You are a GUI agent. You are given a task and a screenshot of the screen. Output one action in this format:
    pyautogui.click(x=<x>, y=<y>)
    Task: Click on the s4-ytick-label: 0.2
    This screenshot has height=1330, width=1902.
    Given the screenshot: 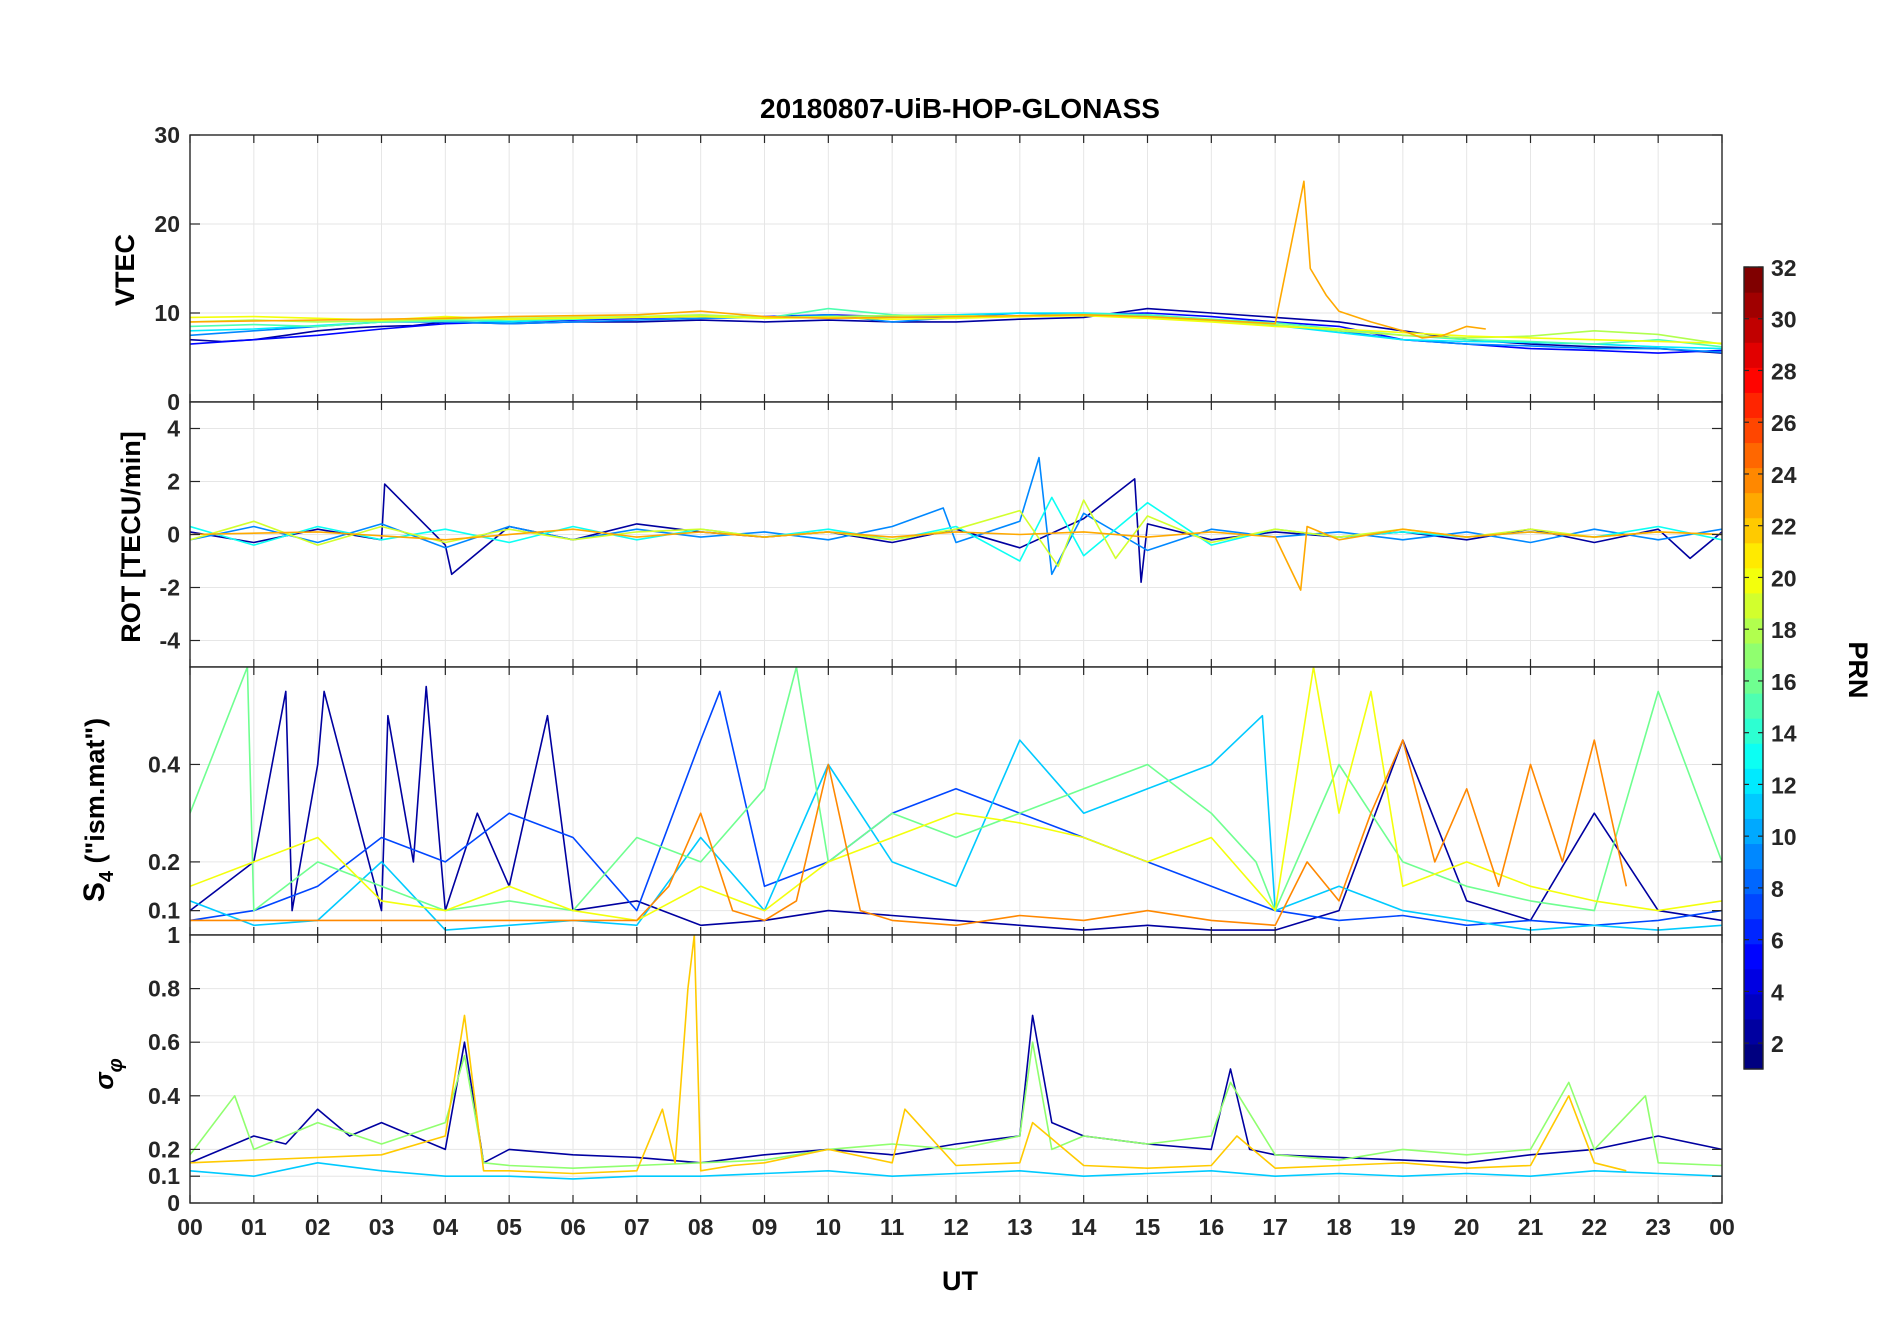 What is the action you would take?
    pyautogui.click(x=164, y=862)
    